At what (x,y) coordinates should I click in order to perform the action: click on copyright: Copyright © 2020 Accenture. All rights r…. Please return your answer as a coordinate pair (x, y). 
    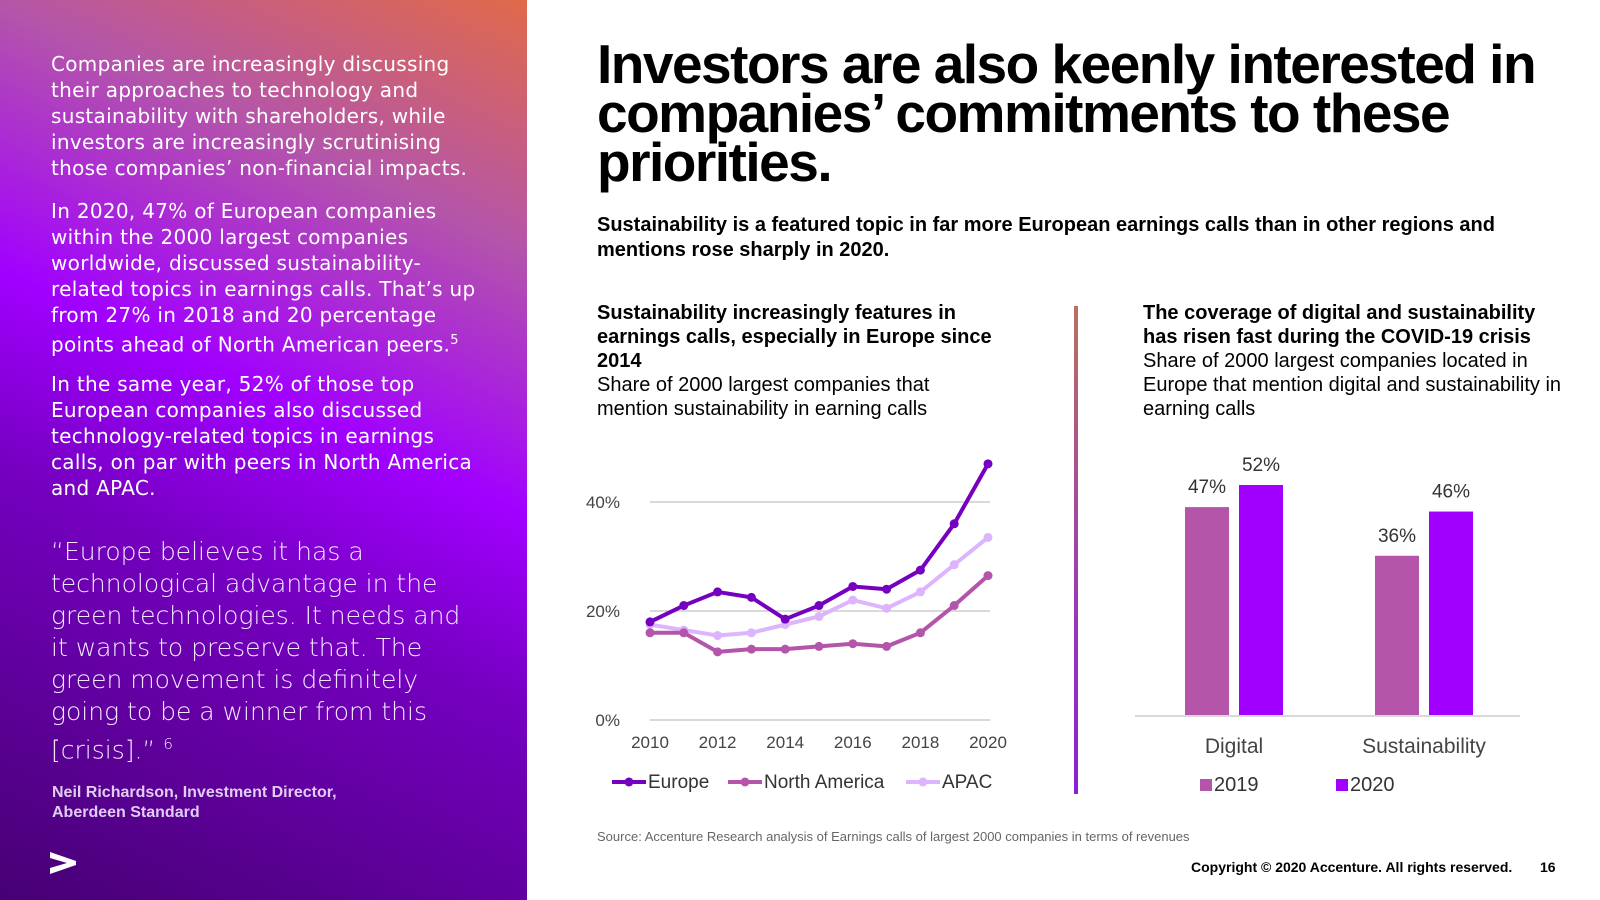
    Looking at the image, I should click on (1352, 867).